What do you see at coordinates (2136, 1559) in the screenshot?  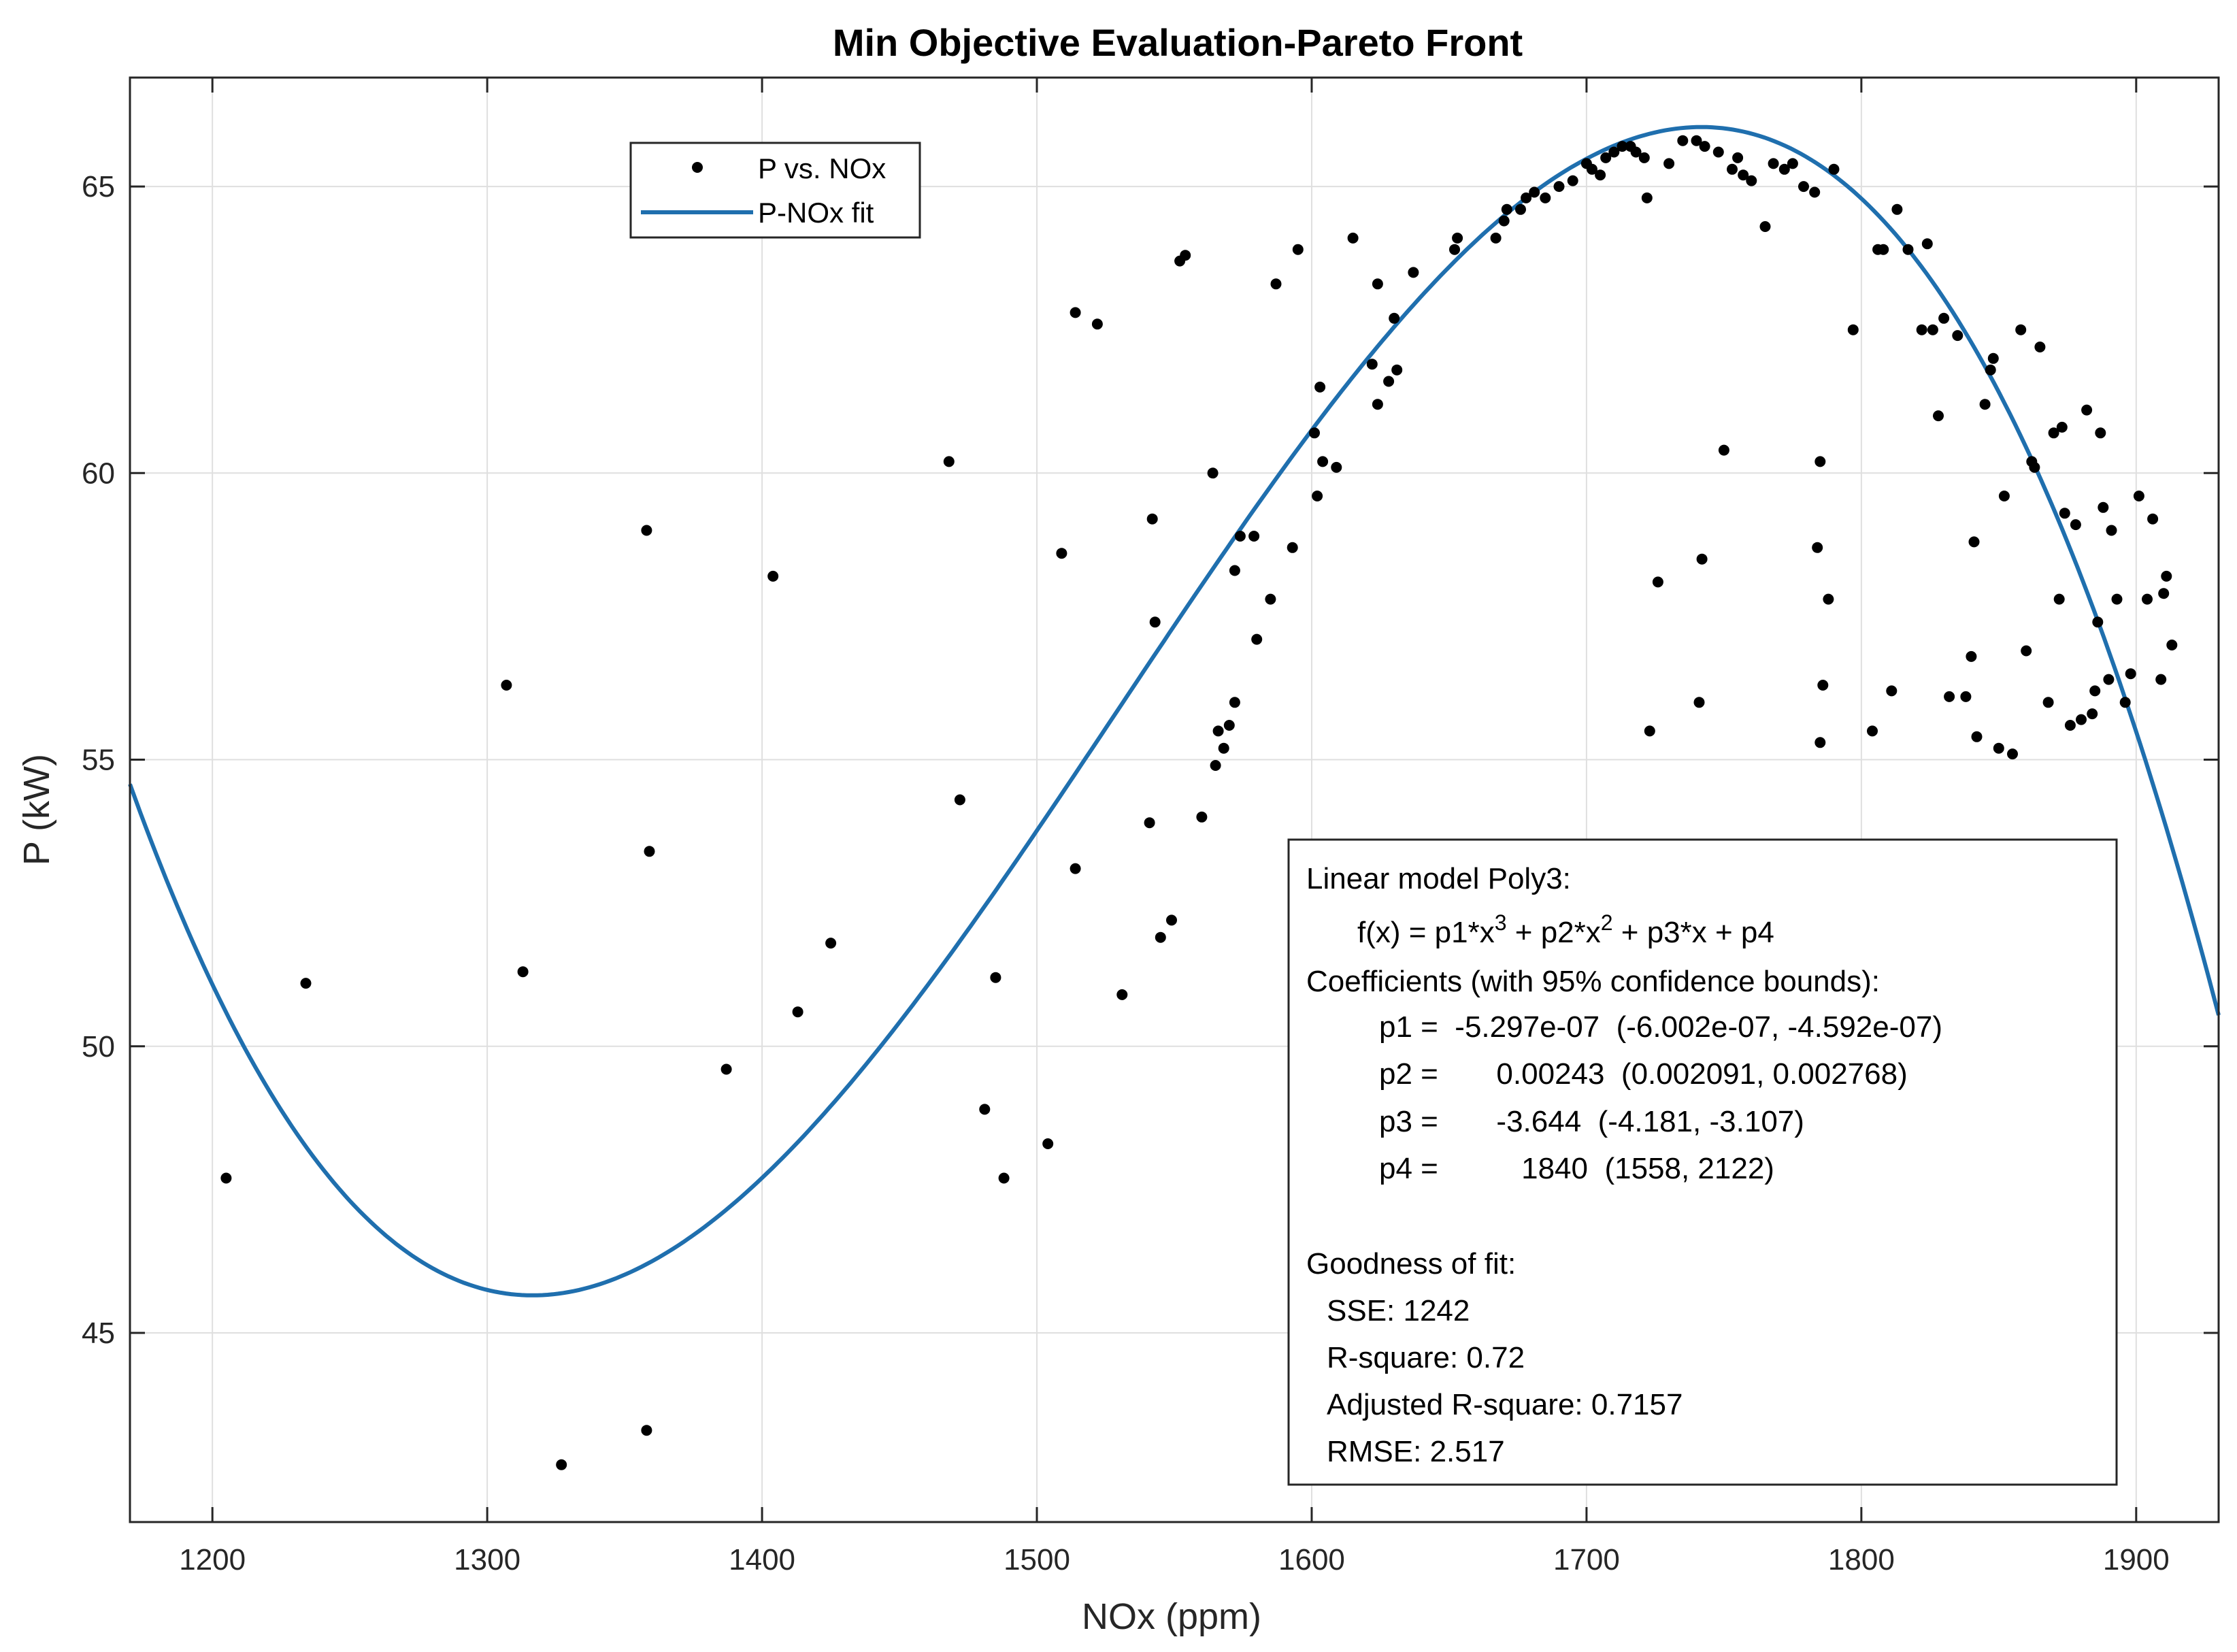 I see `x-tick-label: 1900` at bounding box center [2136, 1559].